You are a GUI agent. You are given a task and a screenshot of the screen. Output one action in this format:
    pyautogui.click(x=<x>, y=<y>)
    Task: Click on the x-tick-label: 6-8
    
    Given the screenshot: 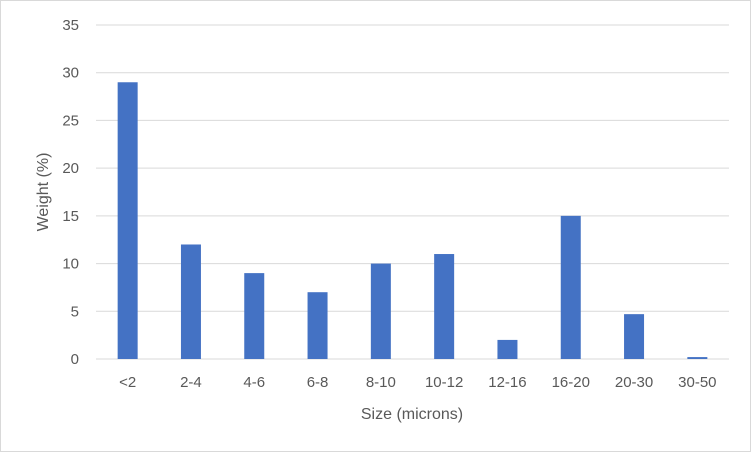 What is the action you would take?
    pyautogui.click(x=318, y=382)
    